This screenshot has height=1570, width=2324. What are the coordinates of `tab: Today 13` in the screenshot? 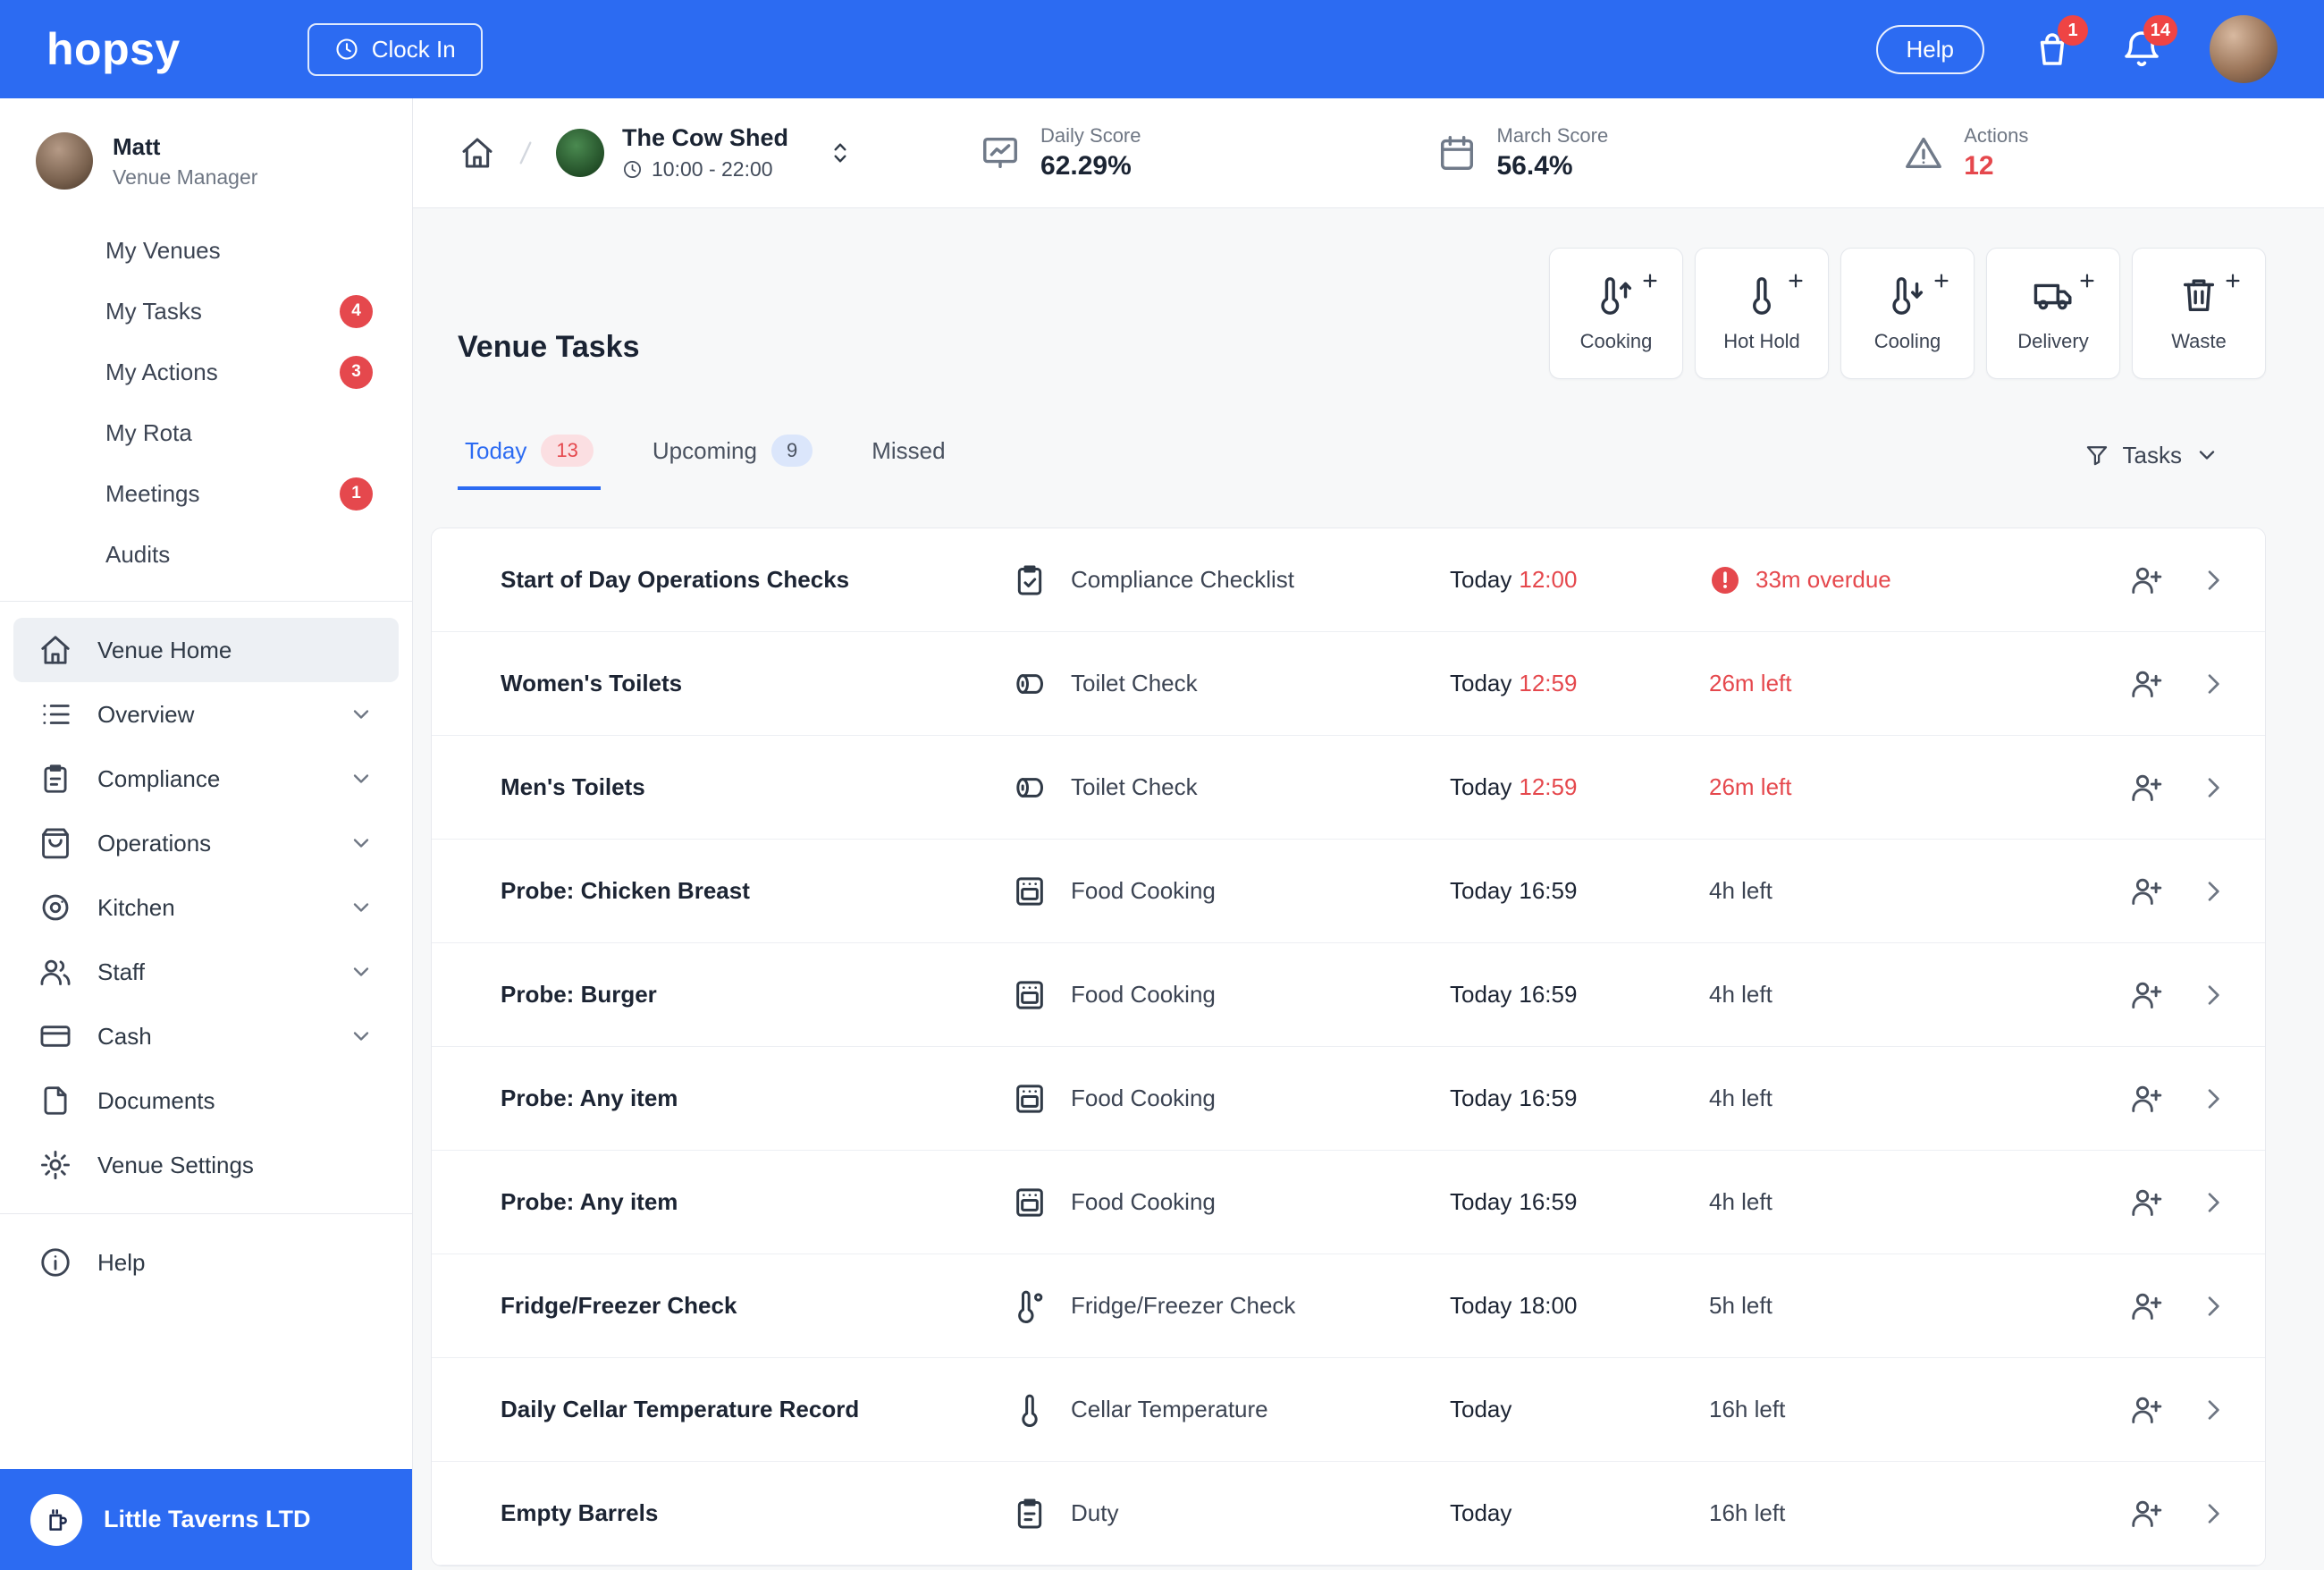 It's located at (530, 455).